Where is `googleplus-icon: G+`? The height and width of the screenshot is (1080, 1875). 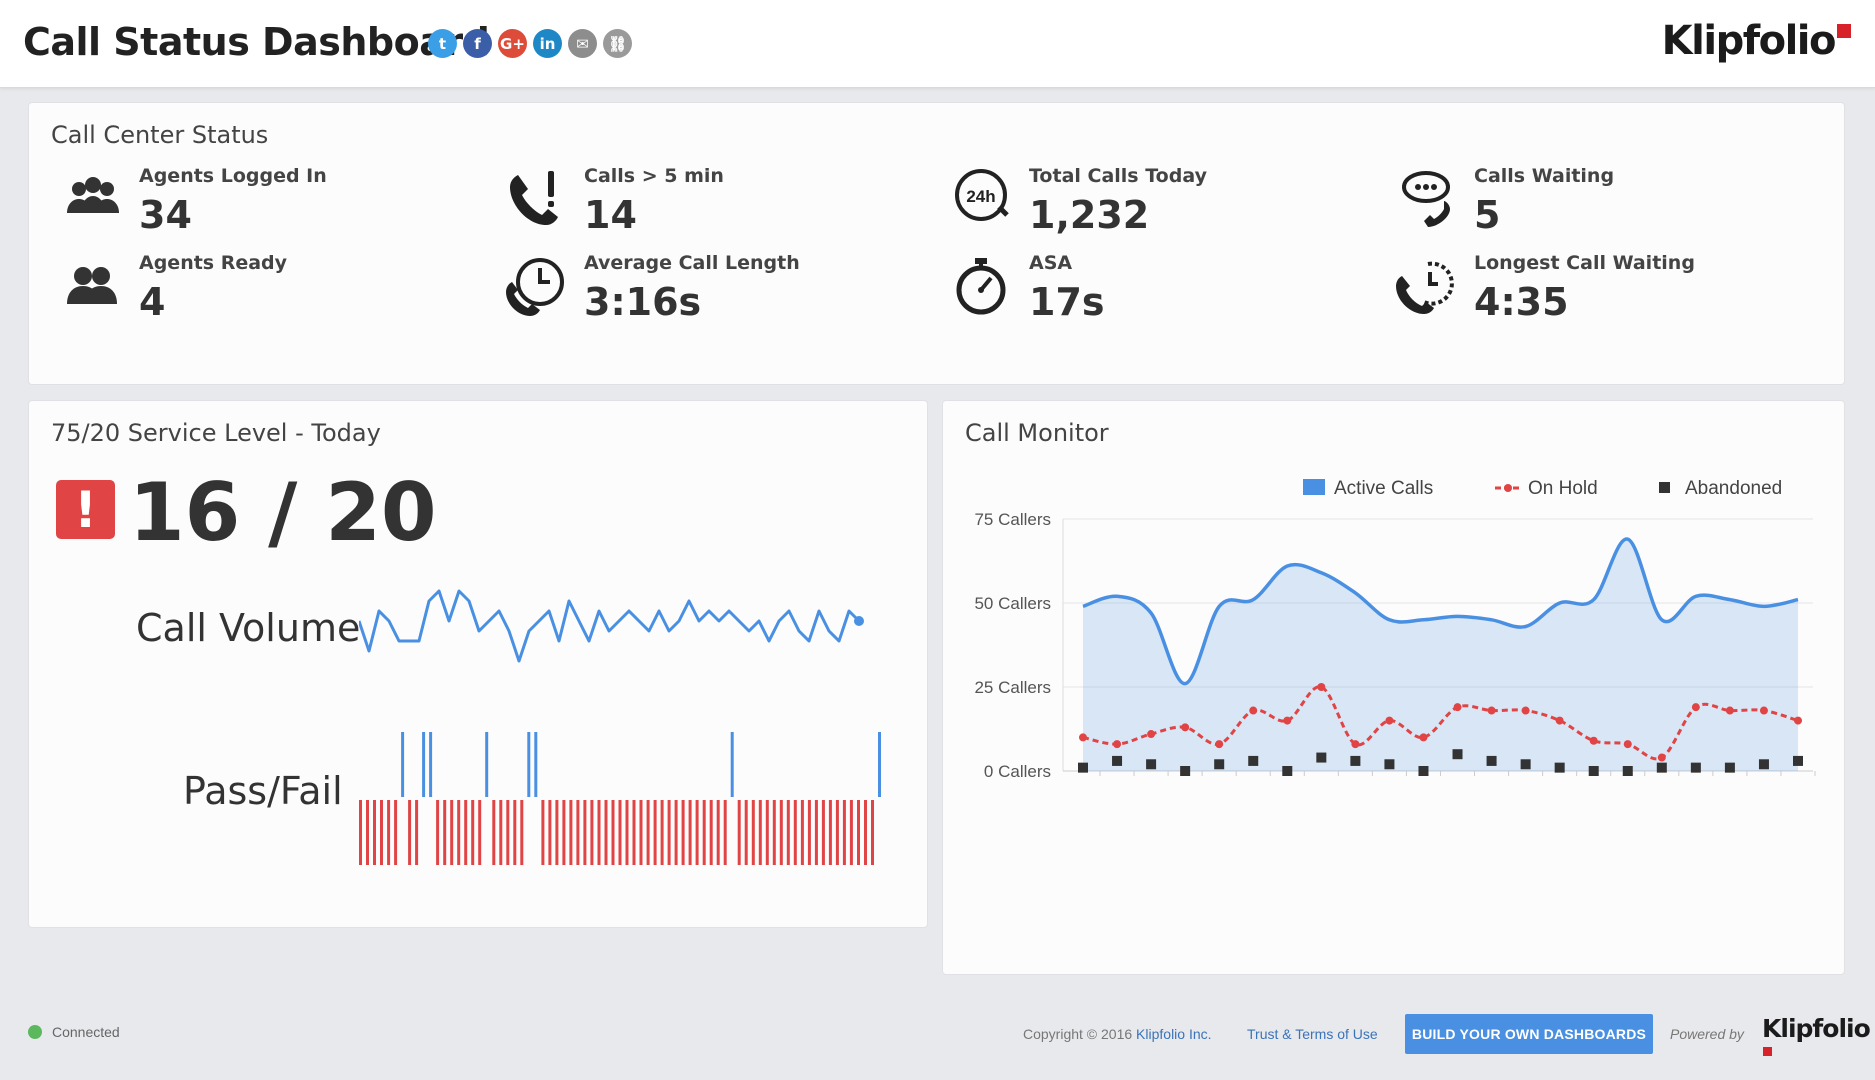
googleplus-icon: G+ is located at coordinates (512, 43).